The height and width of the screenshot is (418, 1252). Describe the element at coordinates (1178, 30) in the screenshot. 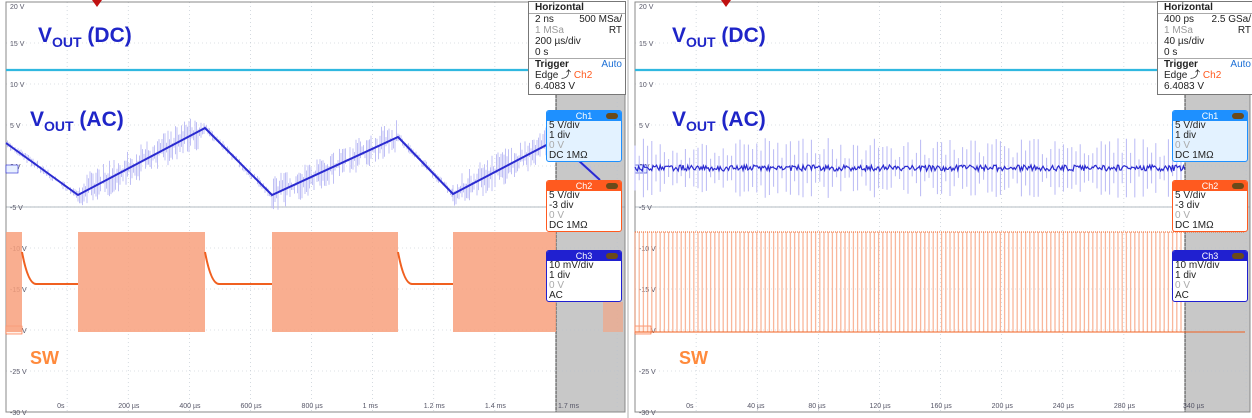

I see `memory-depth: 1 MSa` at that location.